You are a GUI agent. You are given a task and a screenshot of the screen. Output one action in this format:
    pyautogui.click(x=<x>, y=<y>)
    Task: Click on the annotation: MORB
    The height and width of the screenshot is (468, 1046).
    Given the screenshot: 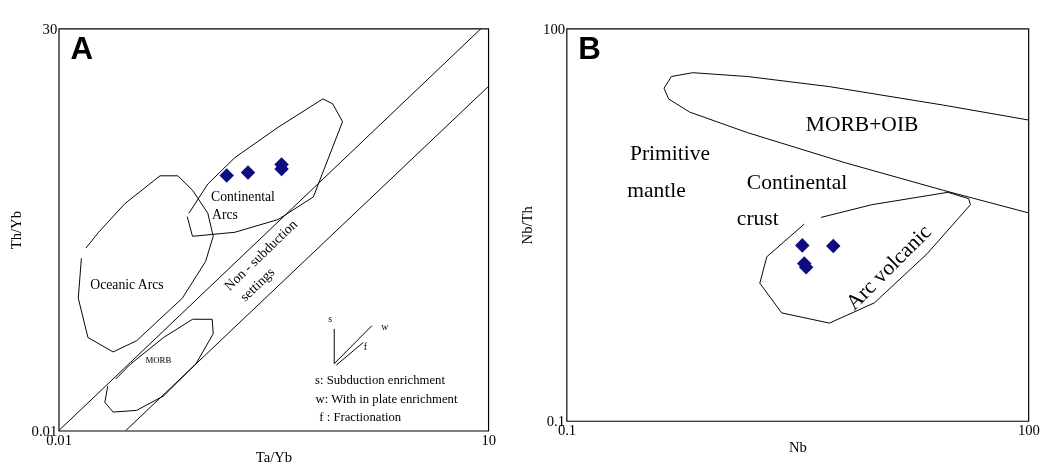 What is the action you would take?
    pyautogui.click(x=158, y=360)
    